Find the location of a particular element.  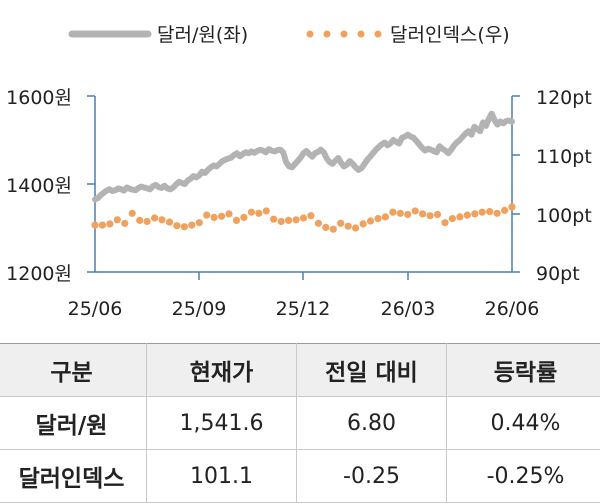

table-row: 달러인덱스 101.1 -0.25 -0.25% is located at coordinates (300, 476).